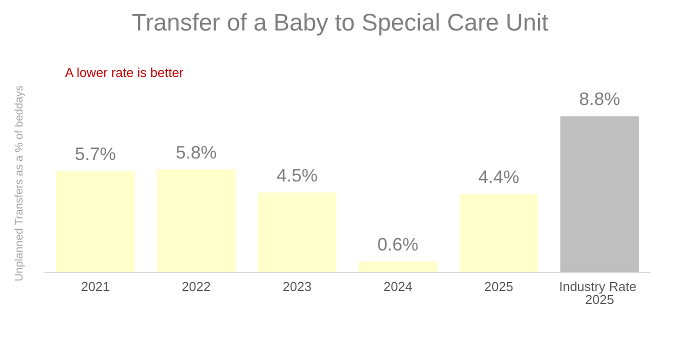 Image resolution: width=680 pixels, height=340 pixels. What do you see at coordinates (124, 72) in the screenshot?
I see `text: A lower rate is better` at bounding box center [124, 72].